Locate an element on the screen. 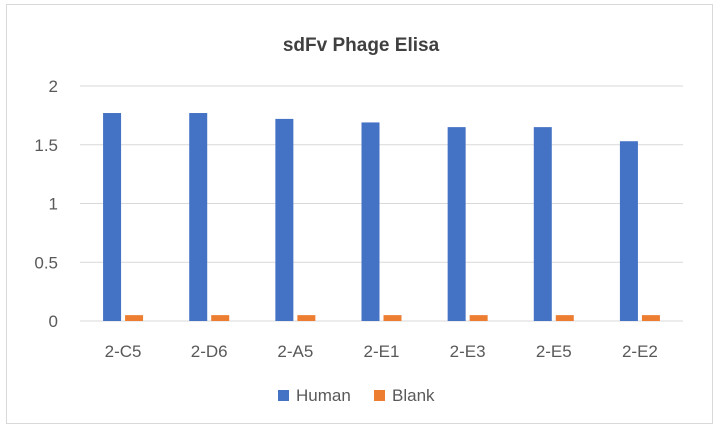 Image resolution: width=723 pixels, height=441 pixels. legend-swatch-human is located at coordinates (283, 395).